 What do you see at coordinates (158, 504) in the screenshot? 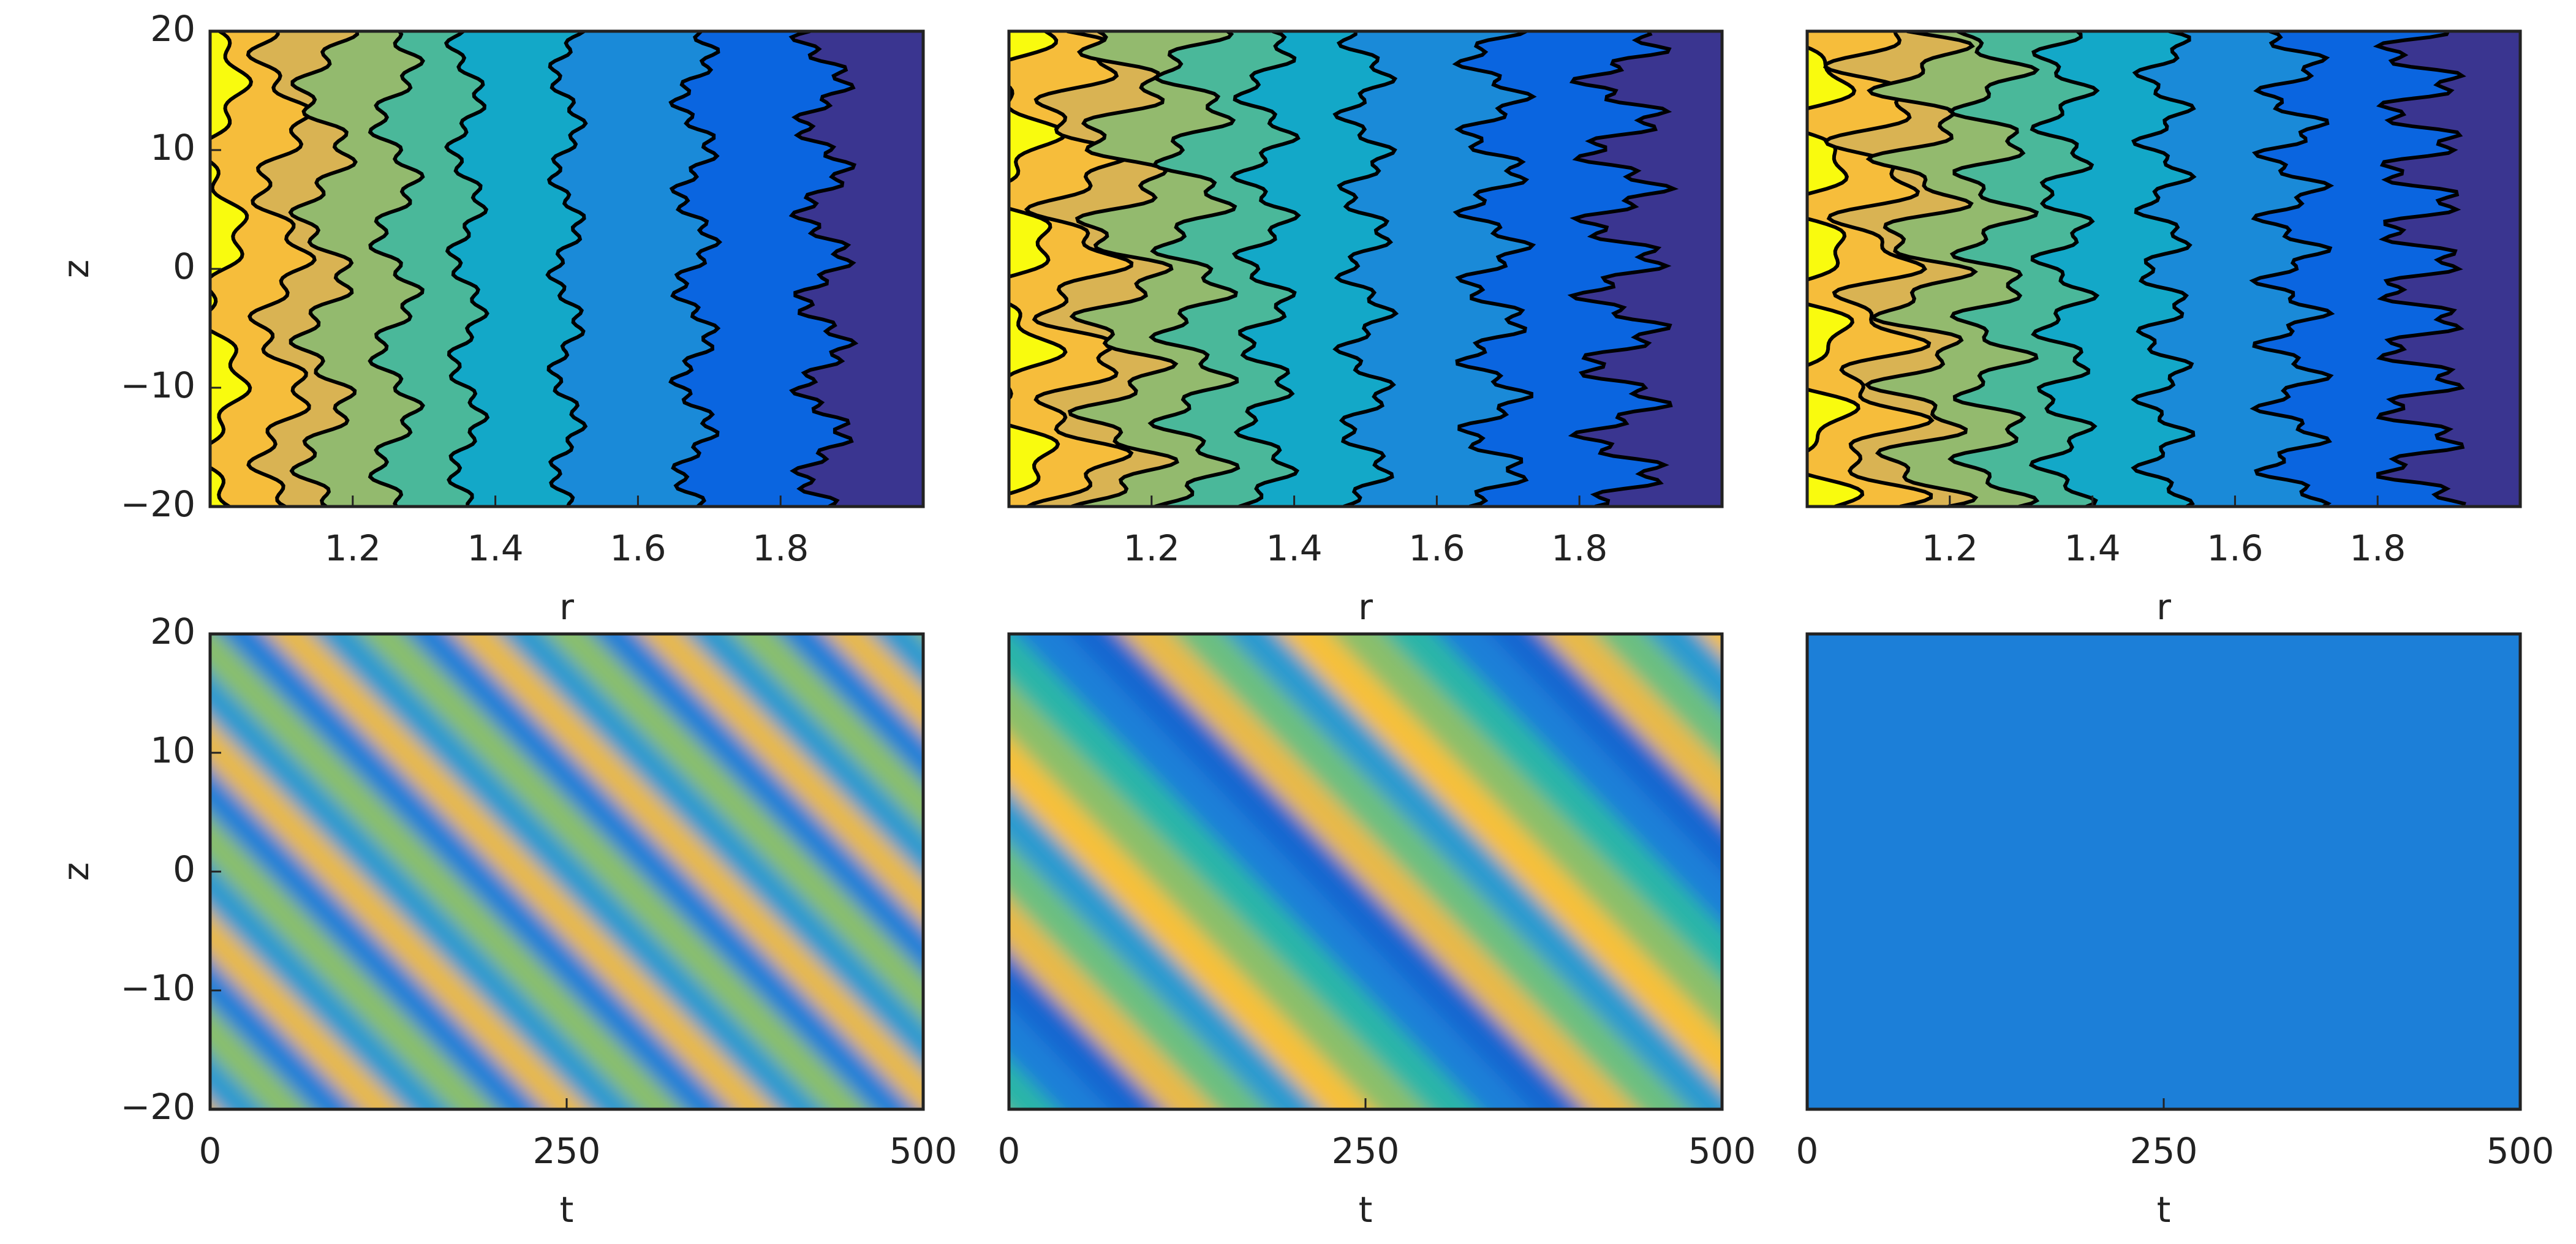
I see `y-tick-label: −20` at bounding box center [158, 504].